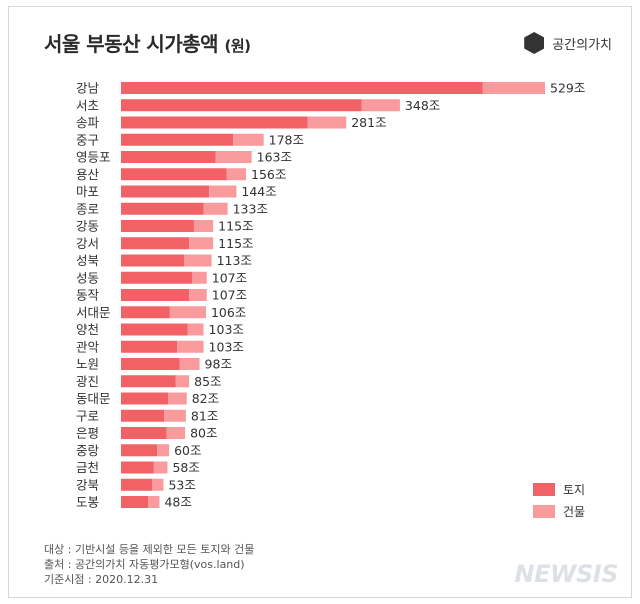  What do you see at coordinates (229, 295) in the screenshot?
I see `value-label: 107조` at bounding box center [229, 295].